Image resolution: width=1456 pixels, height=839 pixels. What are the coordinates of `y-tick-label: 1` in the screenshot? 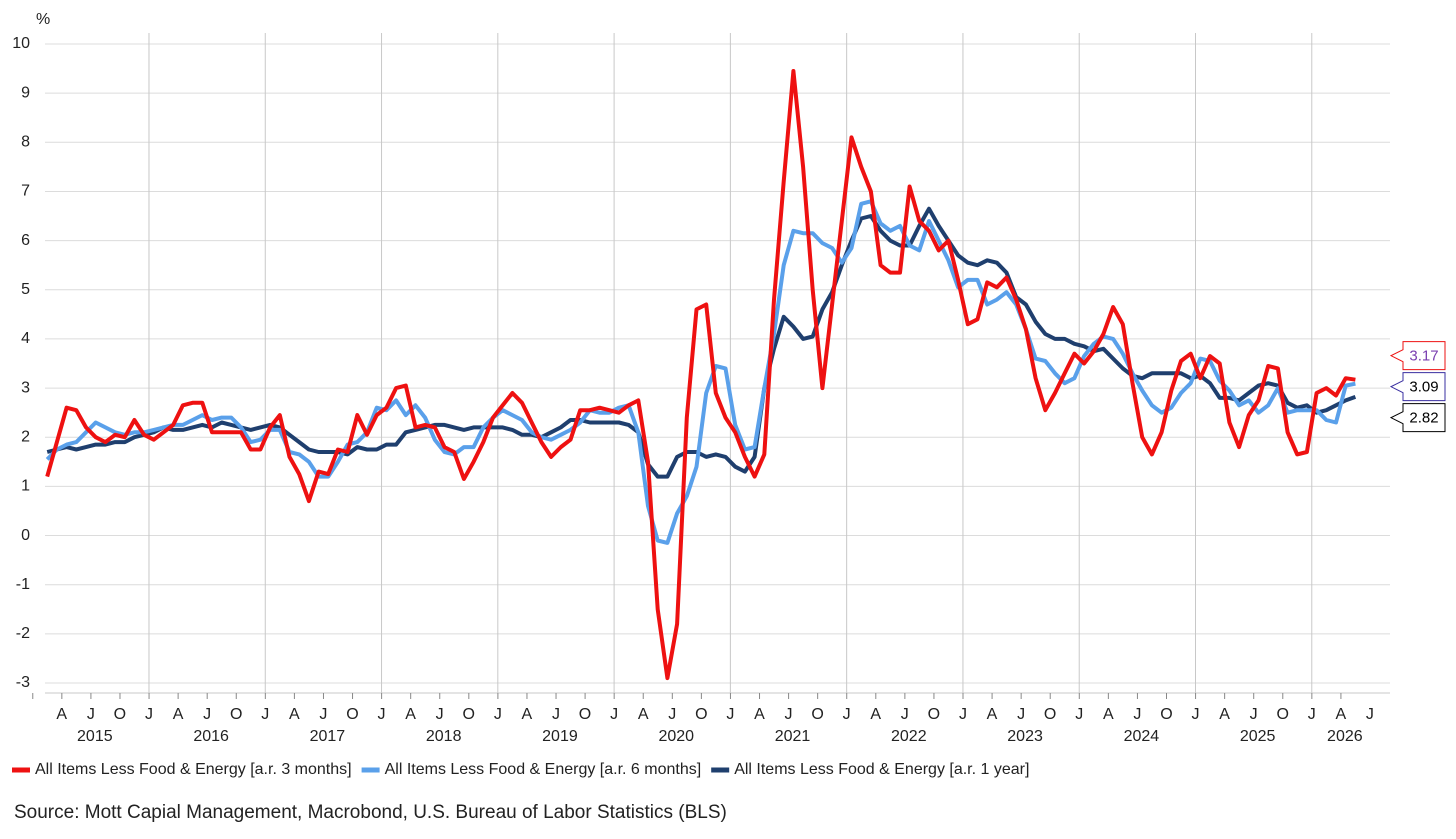 It's located at (25, 486).